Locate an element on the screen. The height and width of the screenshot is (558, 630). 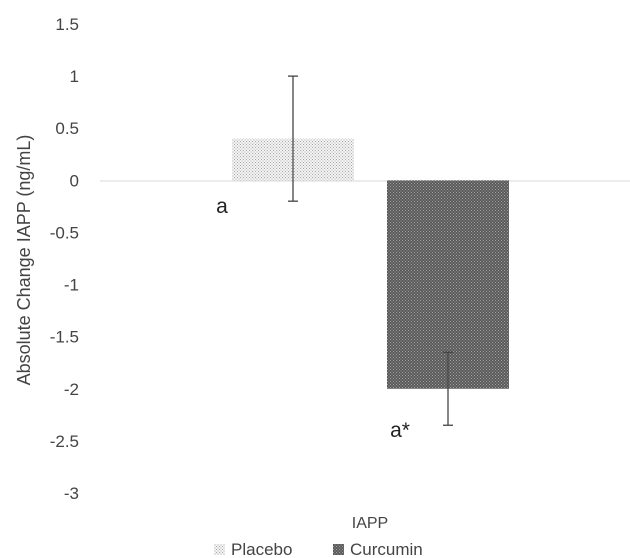
legend-swatch-placebo is located at coordinates (219, 549).